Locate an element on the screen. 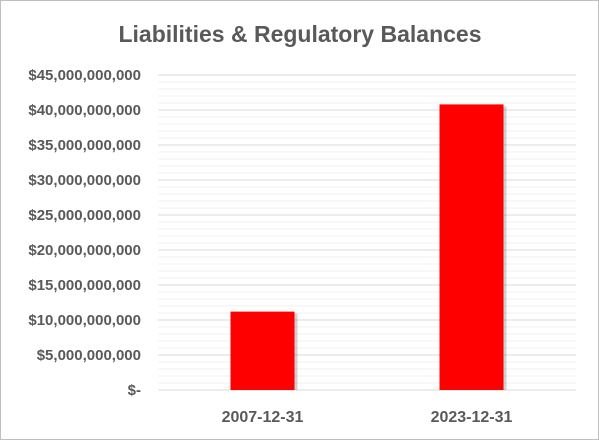 The width and height of the screenshot is (599, 440). y-tick-label: $20,000,000,000 is located at coordinates (84, 250).